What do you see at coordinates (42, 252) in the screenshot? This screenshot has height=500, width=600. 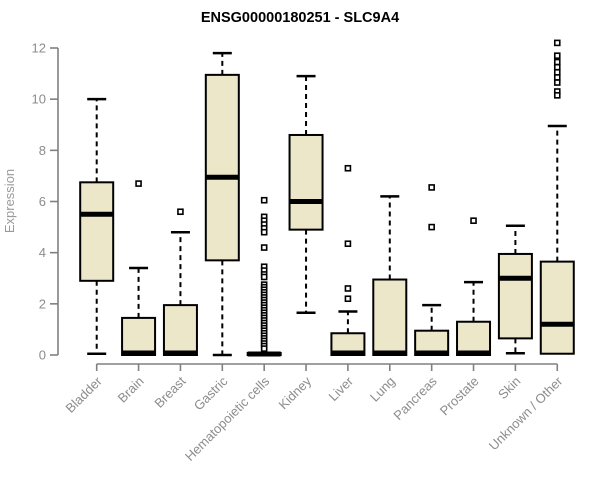 I see `y-tick-label: 4` at bounding box center [42, 252].